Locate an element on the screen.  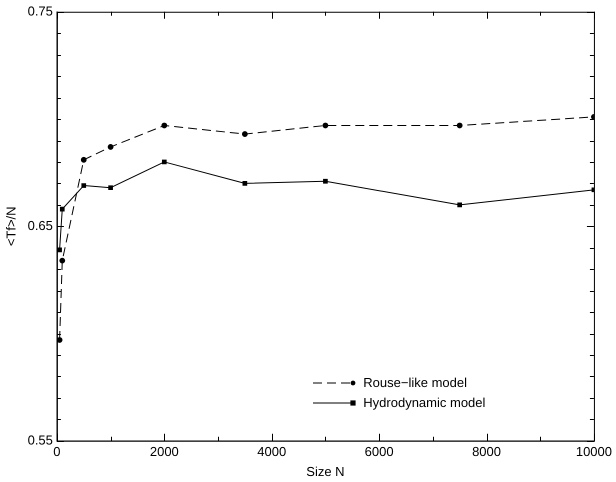
y-tick-label: 0.65 is located at coordinates (40, 225).